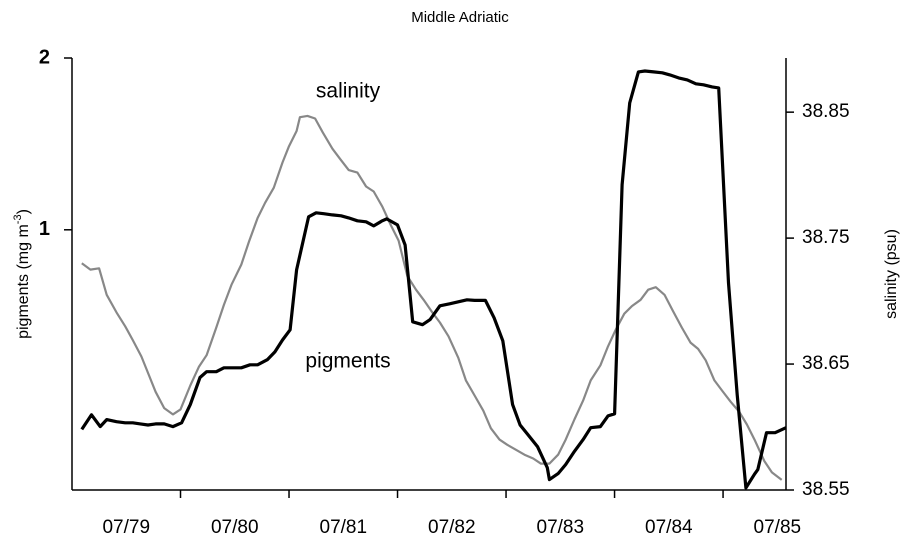 Image resolution: width=903 pixels, height=541 pixels. What do you see at coordinates (344, 527) in the screenshot?
I see `x-tick-label: 07/81` at bounding box center [344, 527].